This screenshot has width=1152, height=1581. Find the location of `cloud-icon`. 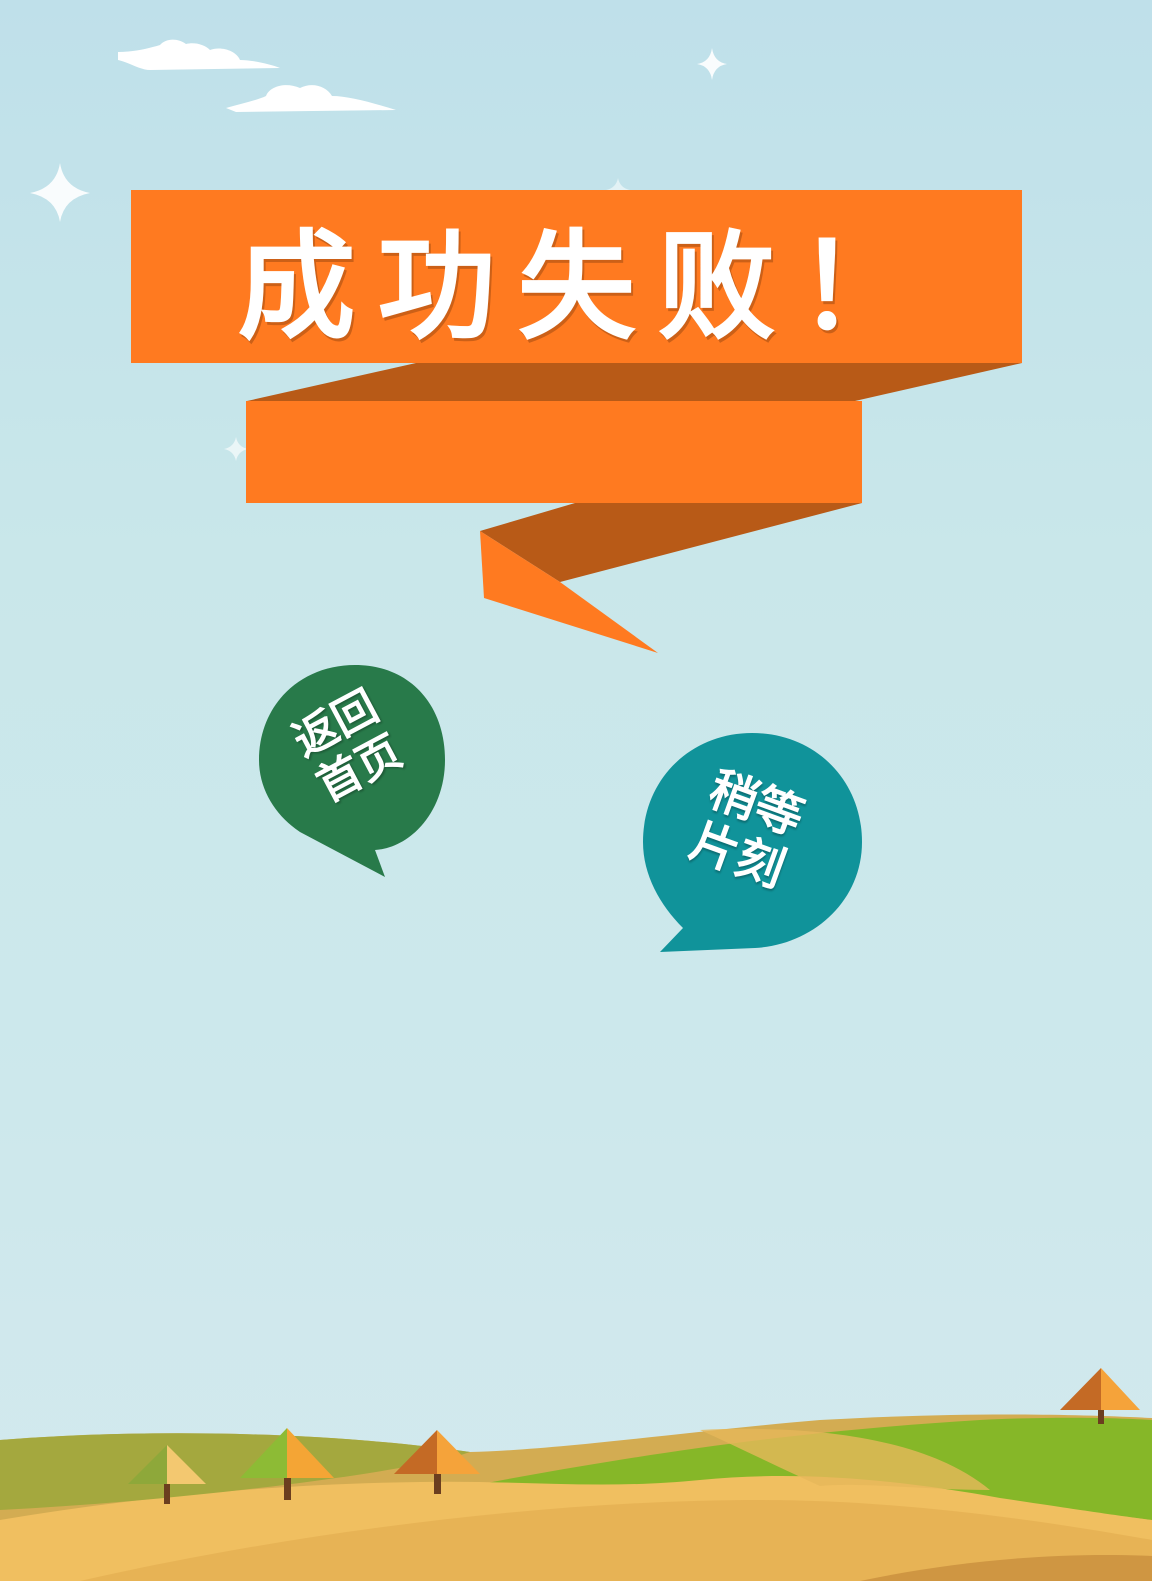

cloud-icon is located at coordinates (257, 75).